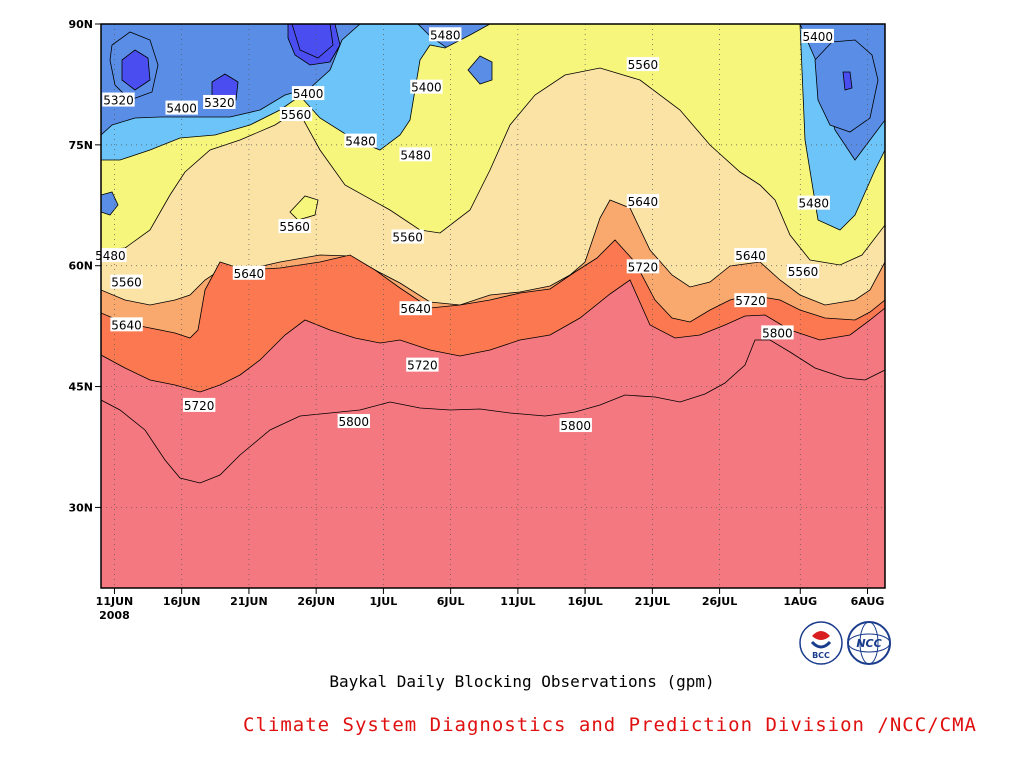 The image size is (1024, 768). What do you see at coordinates (80, 145) in the screenshot?
I see `y-tick-label-3: 75N` at bounding box center [80, 145].